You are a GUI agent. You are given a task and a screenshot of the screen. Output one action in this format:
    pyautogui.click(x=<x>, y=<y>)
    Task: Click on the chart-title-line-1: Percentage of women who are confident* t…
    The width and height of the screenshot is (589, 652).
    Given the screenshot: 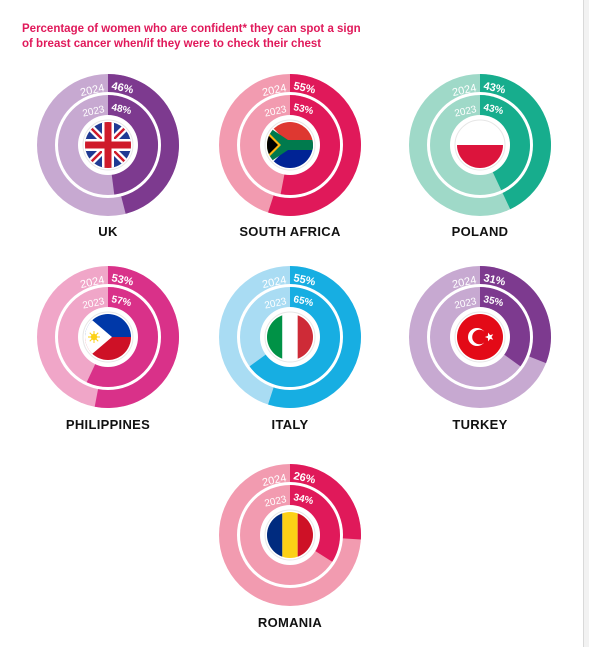 What is the action you would take?
    pyautogui.click(x=191, y=29)
    